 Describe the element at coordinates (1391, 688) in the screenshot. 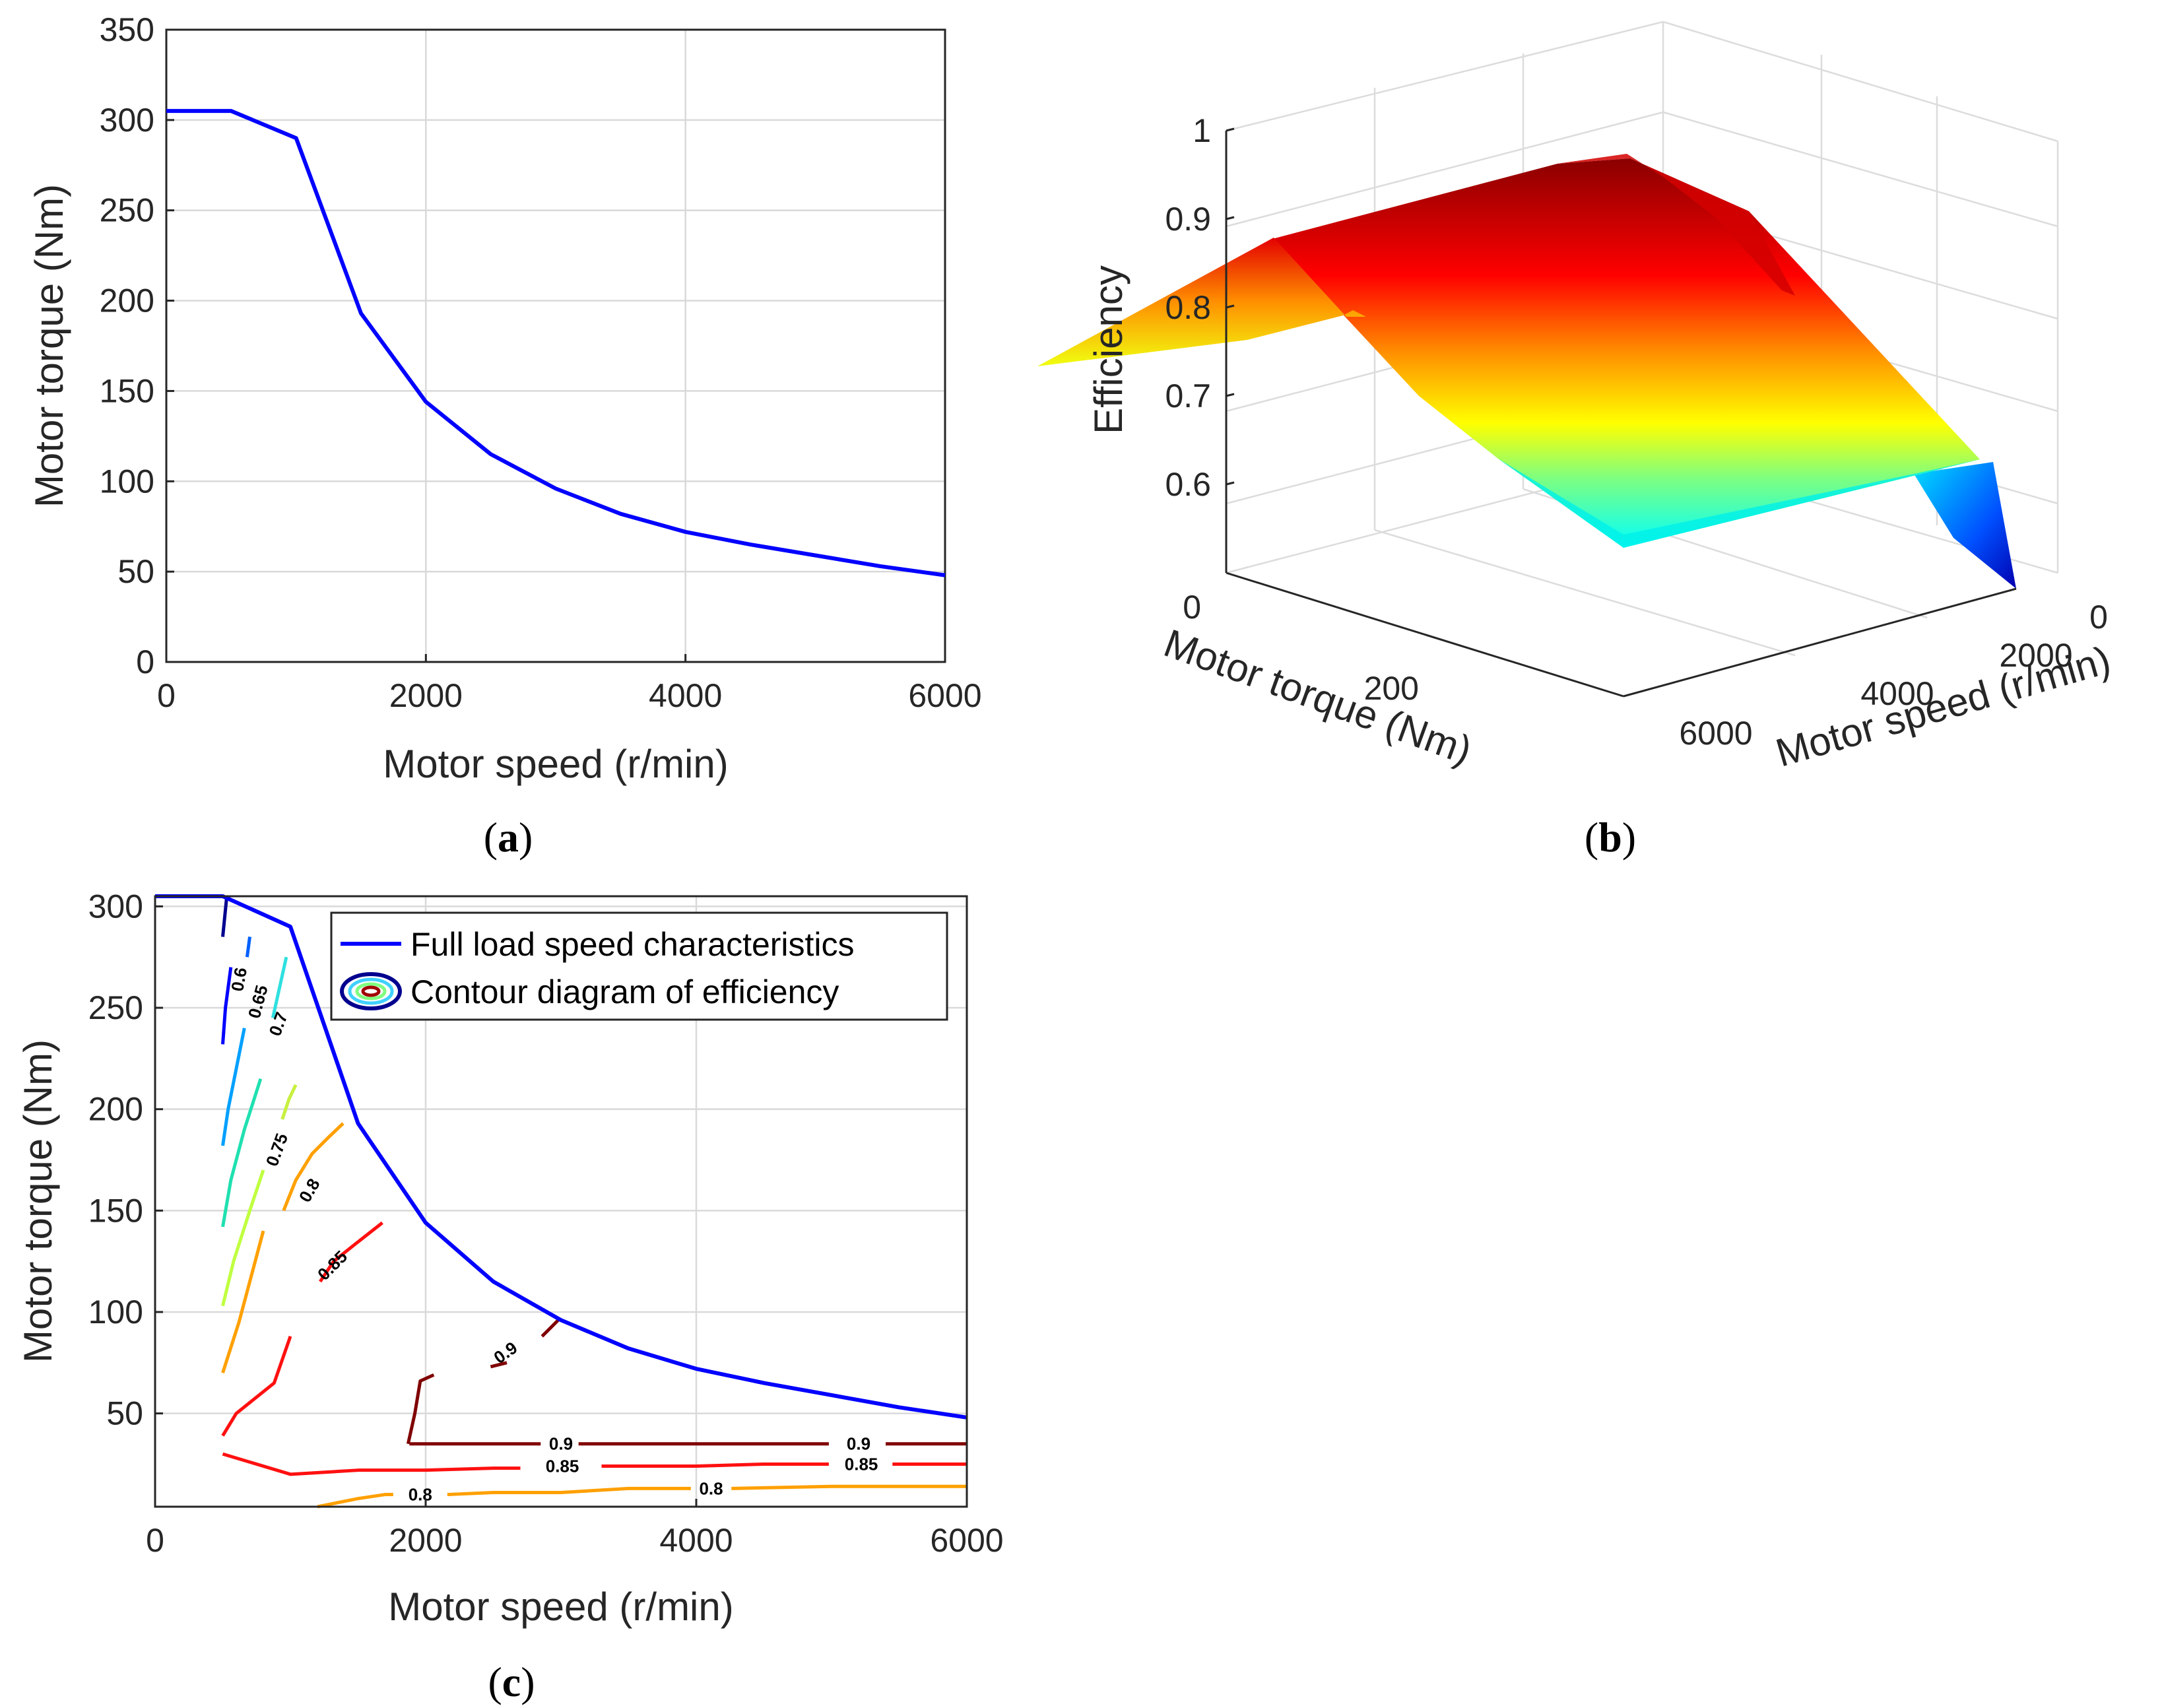

I see `torque-tick-label: 200` at that location.